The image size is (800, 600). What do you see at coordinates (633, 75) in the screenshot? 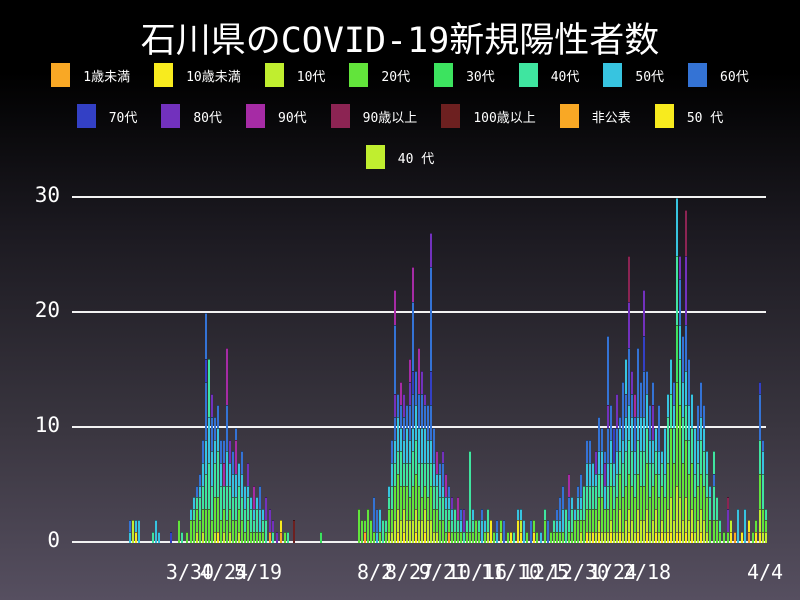
I see `legend-item: 50代` at bounding box center [633, 75].